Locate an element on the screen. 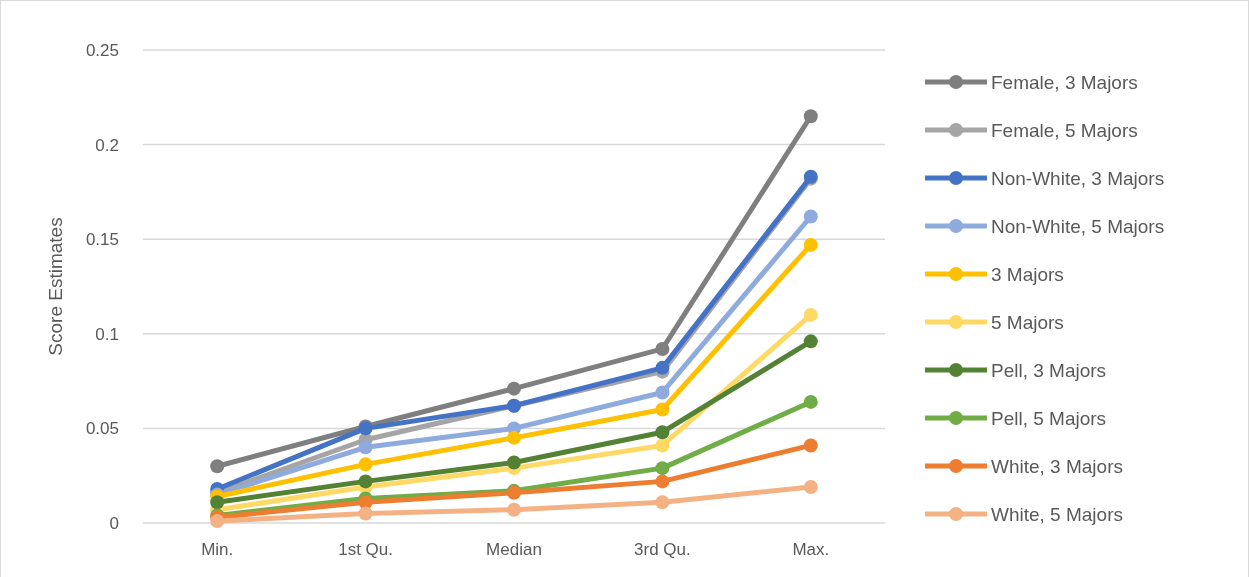 The image size is (1249, 577). x-tick-label: 1st Qu. is located at coordinates (366, 549).